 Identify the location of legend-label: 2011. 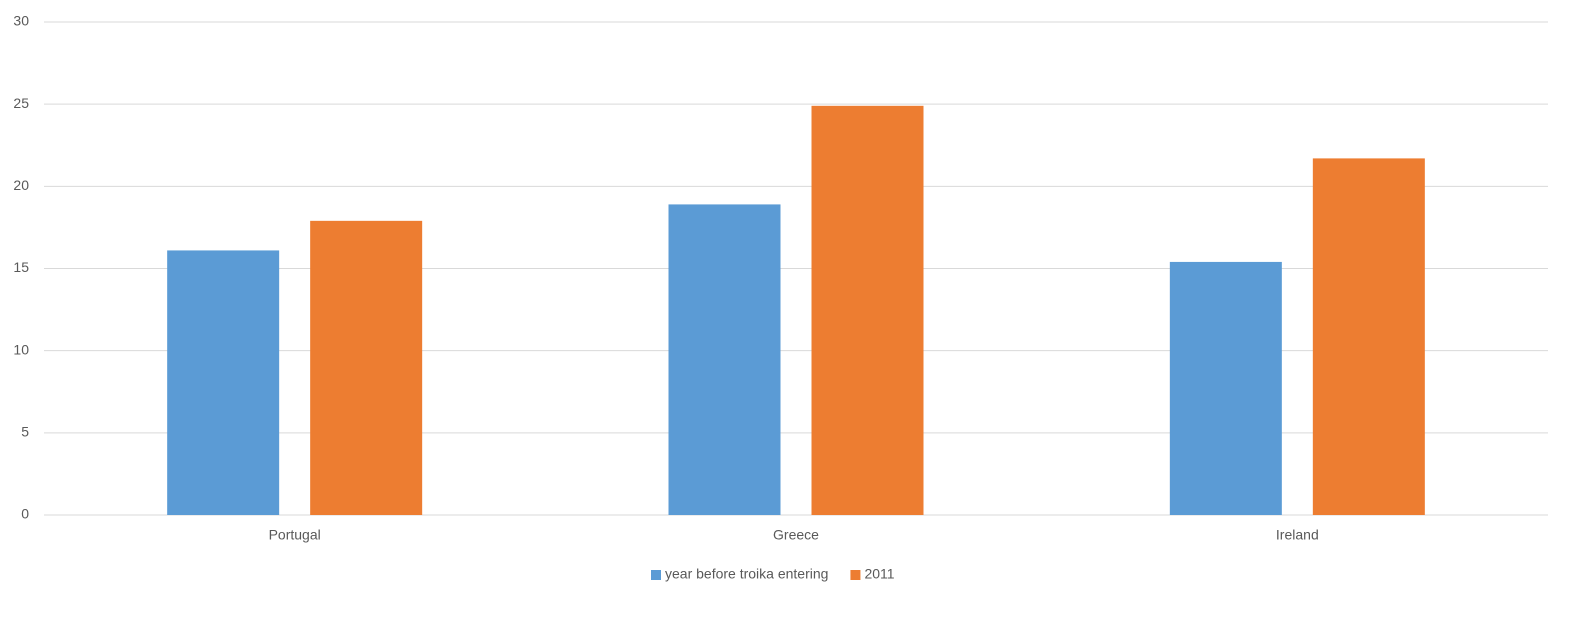
(879, 574).